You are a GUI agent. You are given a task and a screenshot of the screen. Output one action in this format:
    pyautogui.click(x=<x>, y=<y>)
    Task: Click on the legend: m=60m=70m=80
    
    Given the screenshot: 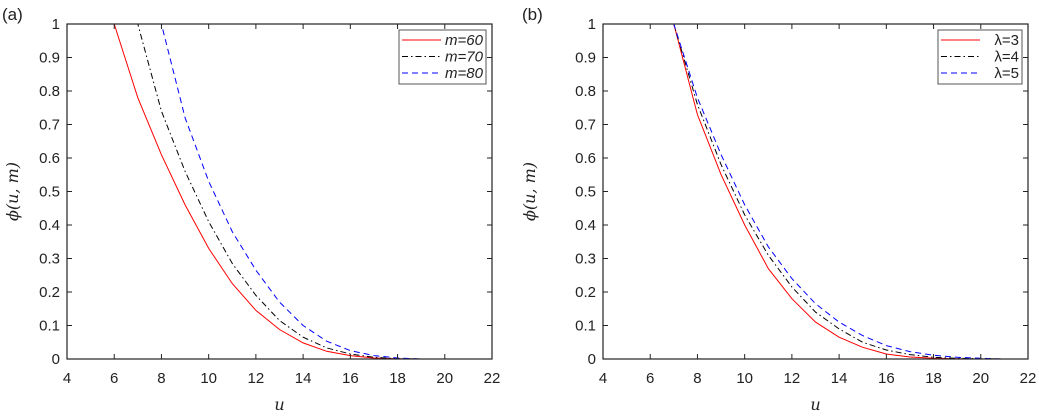 What is the action you would take?
    pyautogui.click(x=442, y=57)
    